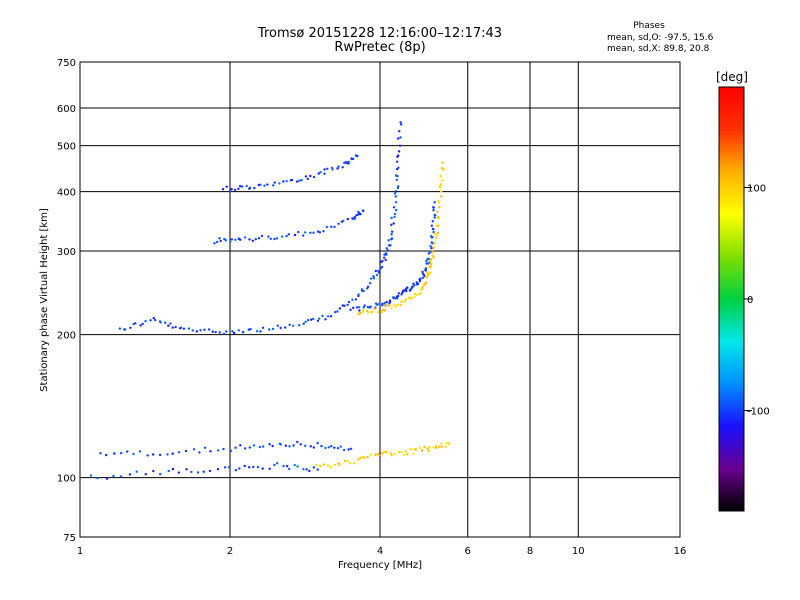 The width and height of the screenshot is (800, 600). I want to click on x-axis-label: Frequency [MHz], so click(380, 565).